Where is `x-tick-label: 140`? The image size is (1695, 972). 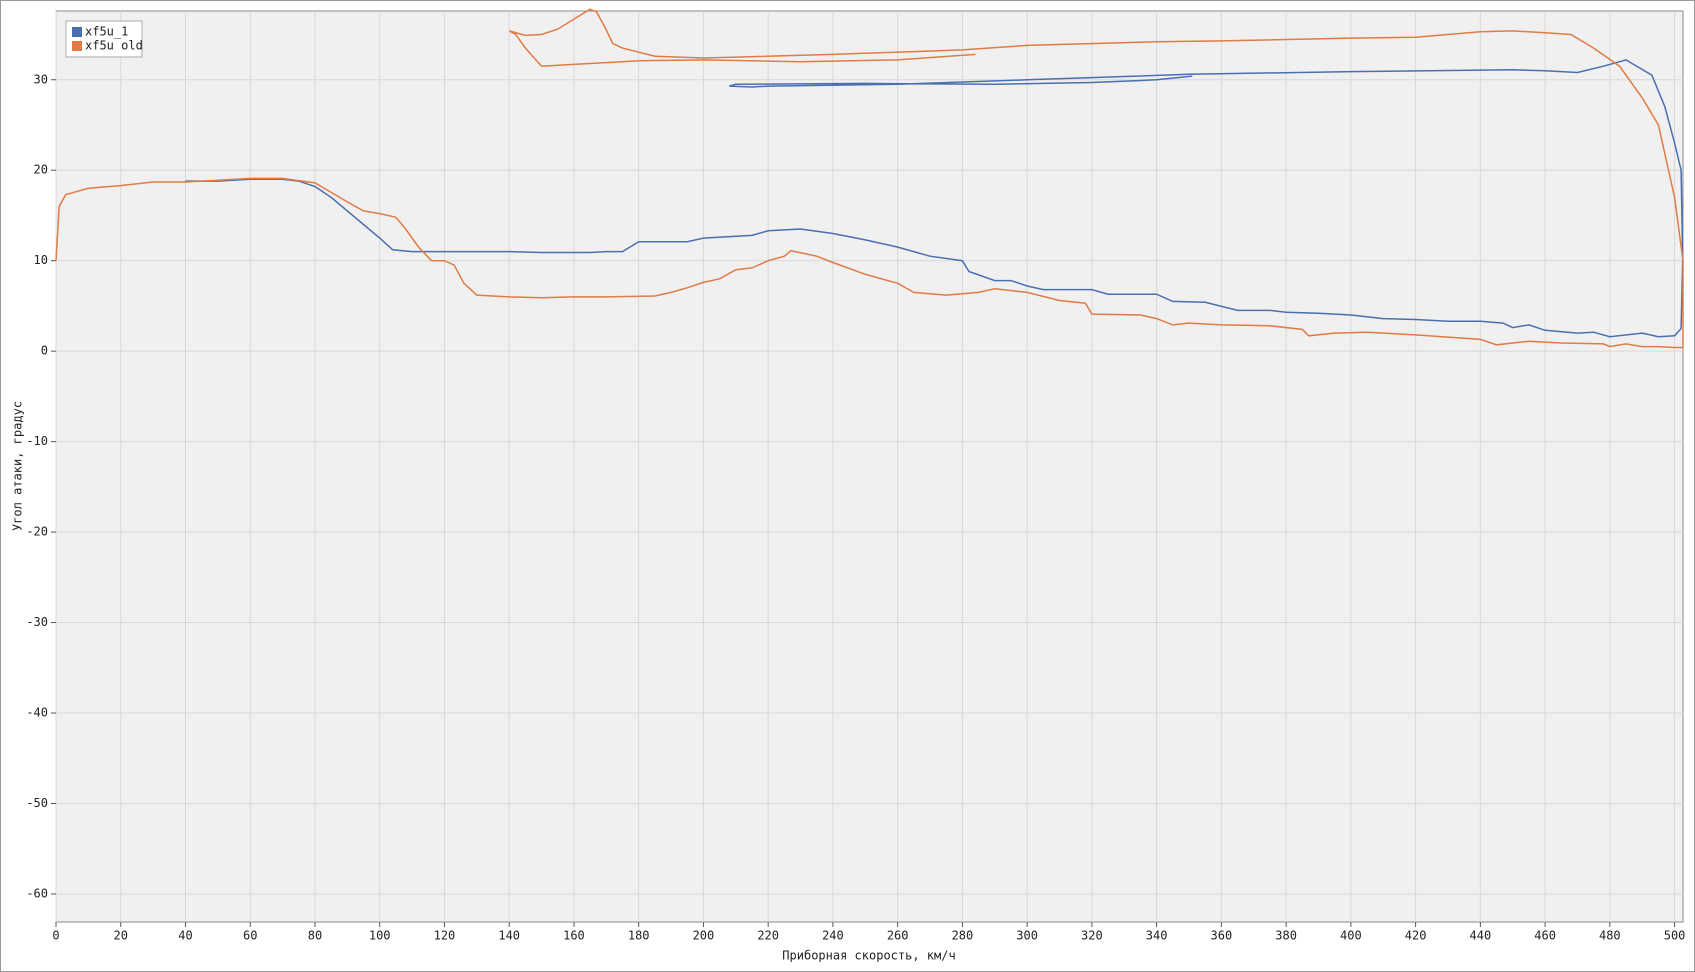 x-tick-label: 140 is located at coordinates (509, 936).